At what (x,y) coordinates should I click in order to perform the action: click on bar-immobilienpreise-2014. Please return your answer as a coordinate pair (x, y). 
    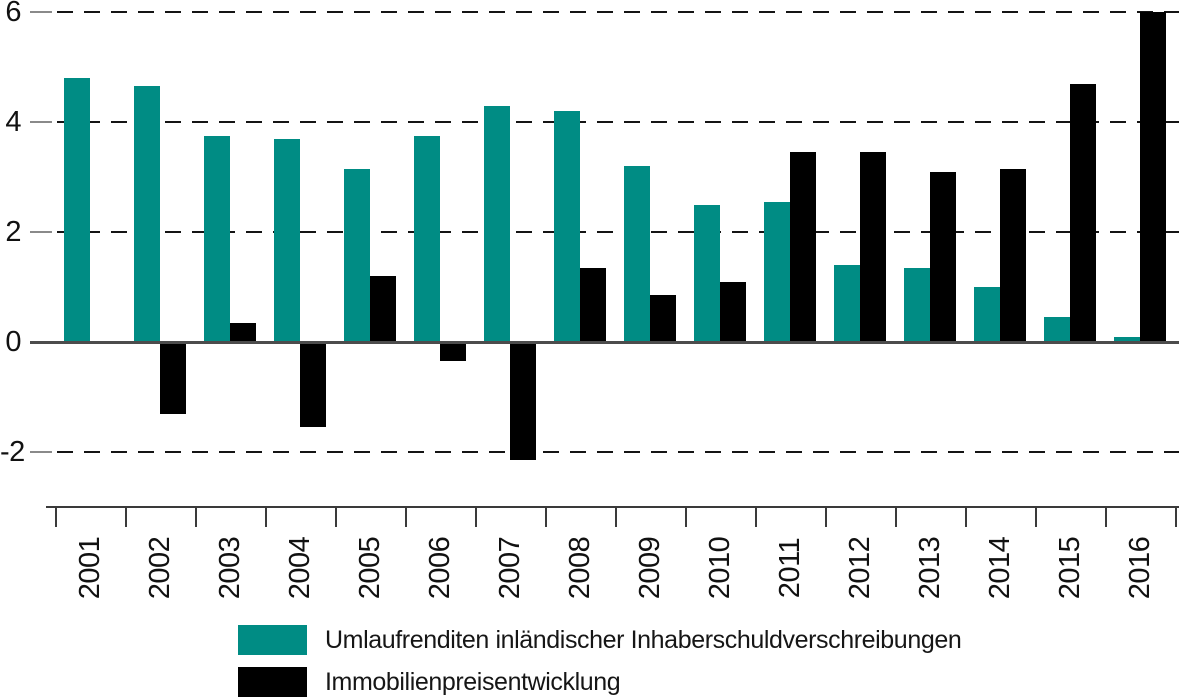
    Looking at the image, I should click on (1013, 255).